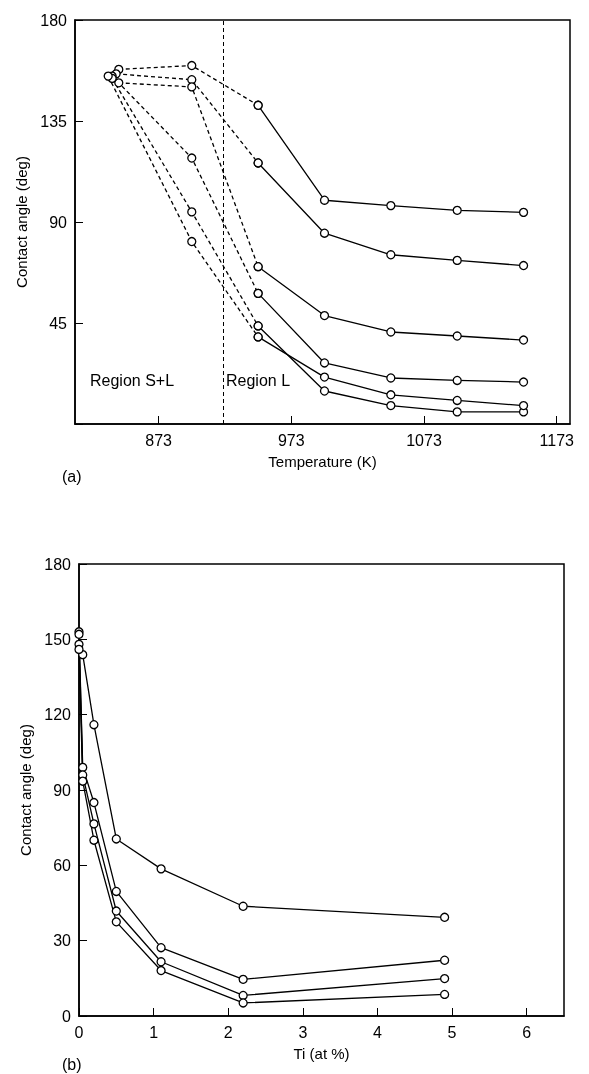  I want to click on annotation: Region L, so click(258, 380).